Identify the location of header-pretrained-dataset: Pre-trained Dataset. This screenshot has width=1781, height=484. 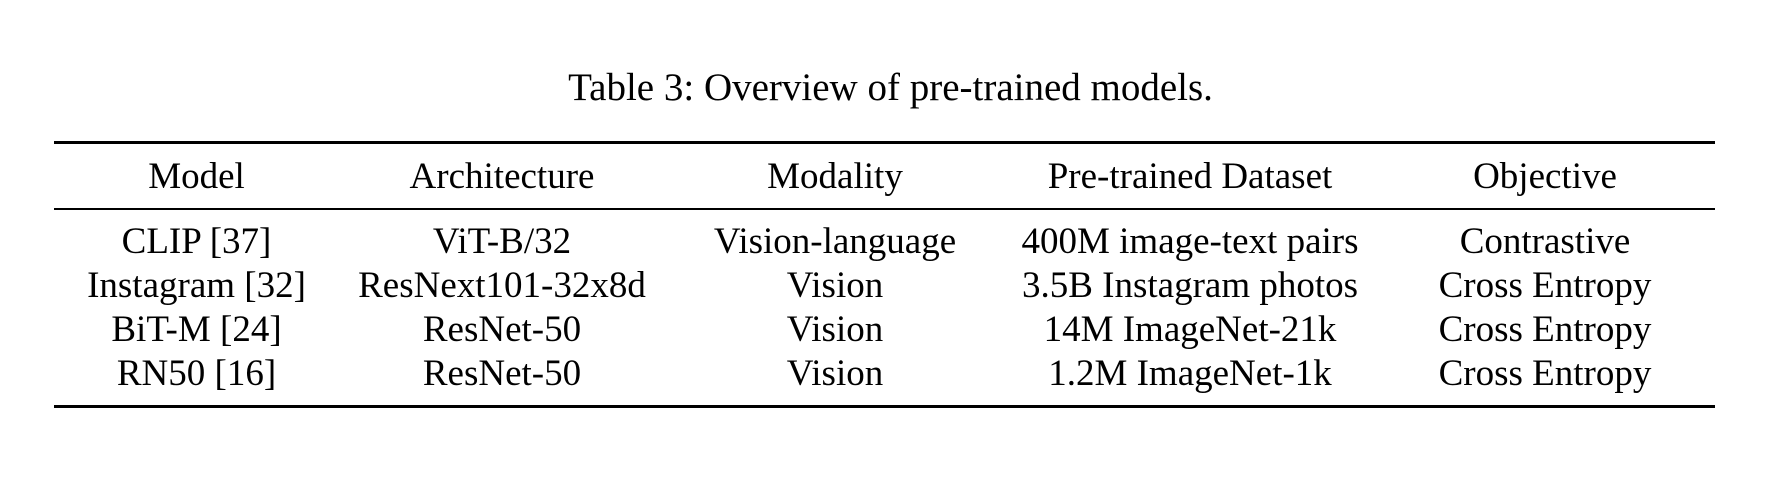
(1190, 176).